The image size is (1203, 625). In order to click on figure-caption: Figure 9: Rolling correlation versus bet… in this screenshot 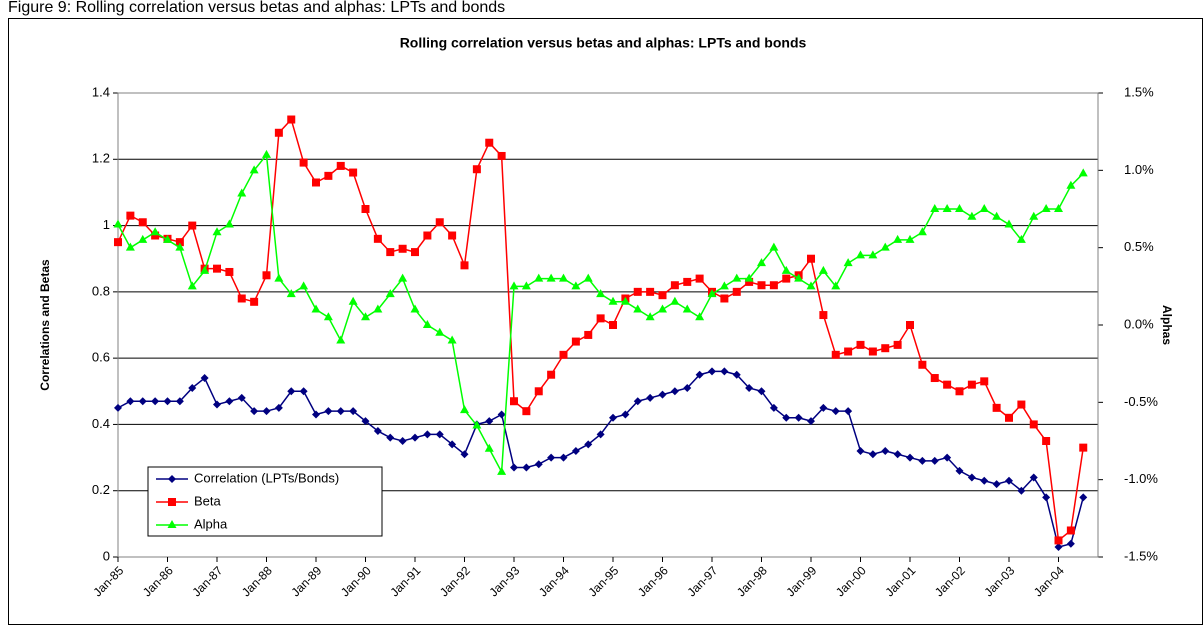, I will do `click(256, 8)`.